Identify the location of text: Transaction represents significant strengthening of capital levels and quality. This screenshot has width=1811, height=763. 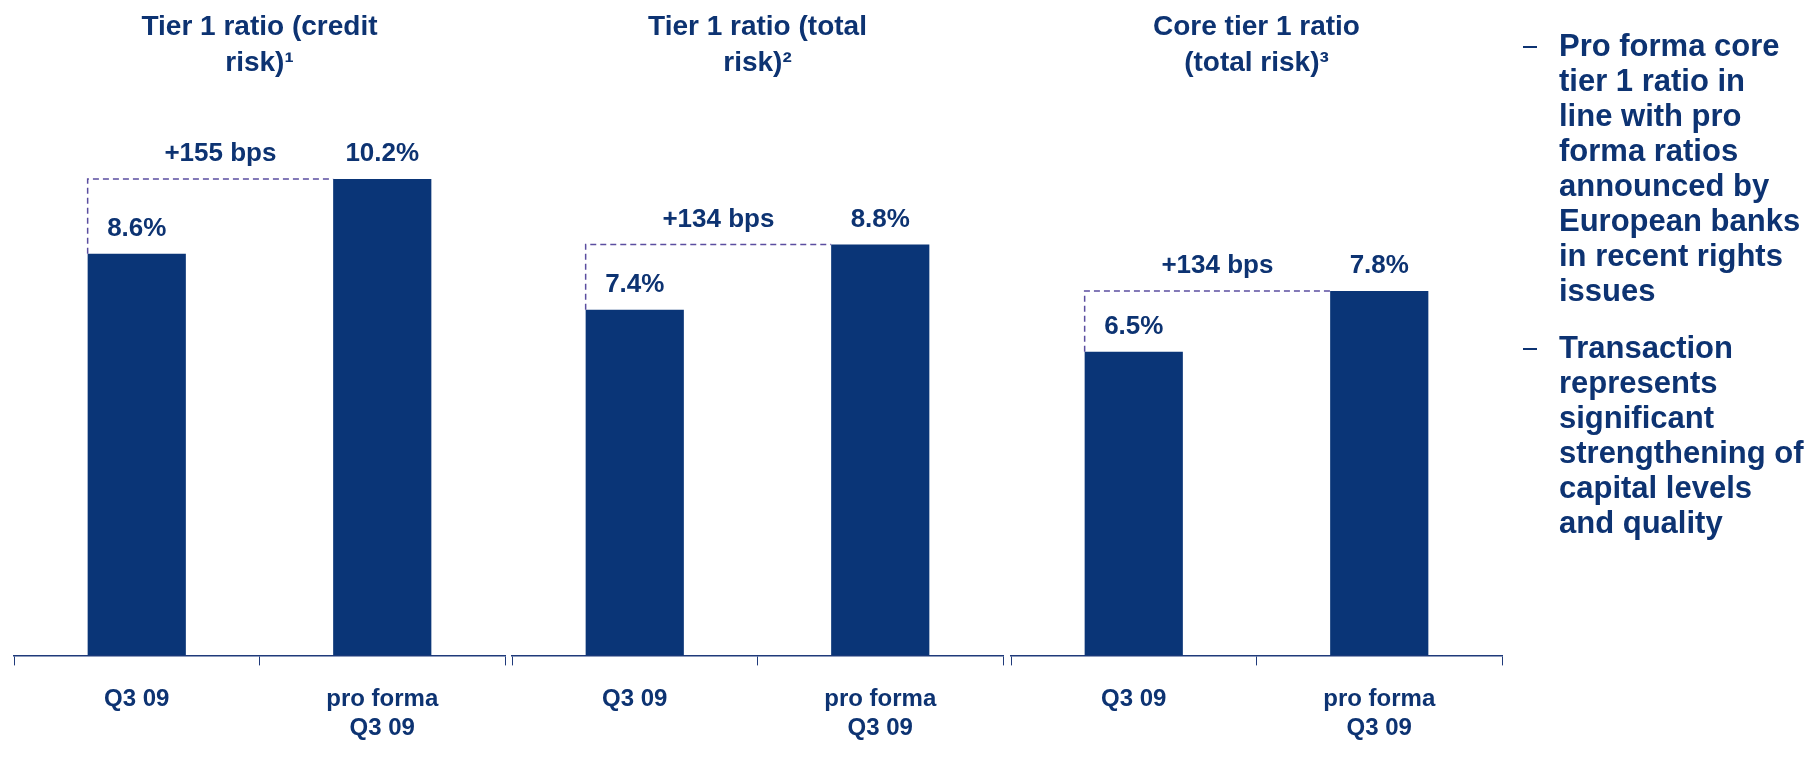
(1681, 435).